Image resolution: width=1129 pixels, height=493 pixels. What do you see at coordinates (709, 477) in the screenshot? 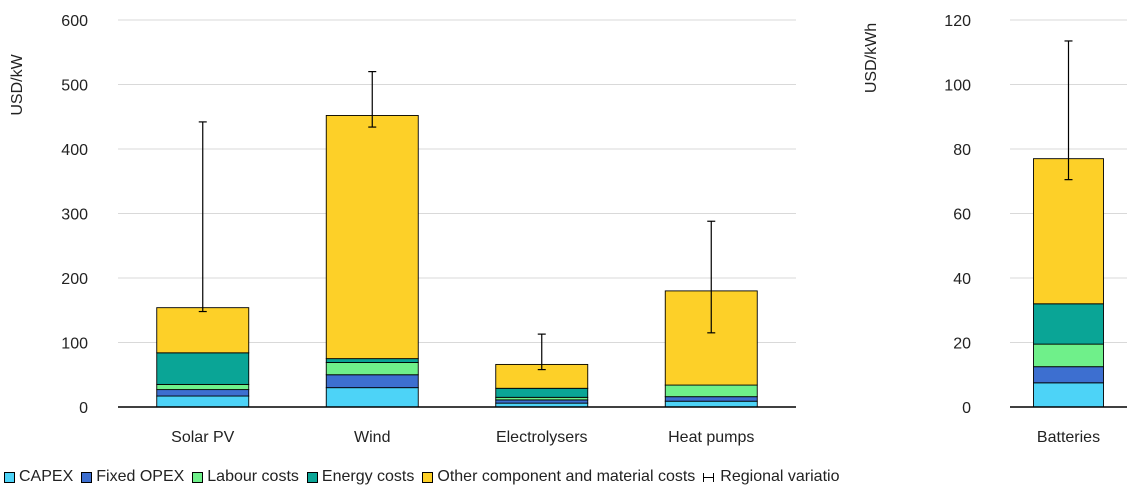
I see `legend-errorbar-icon` at bounding box center [709, 477].